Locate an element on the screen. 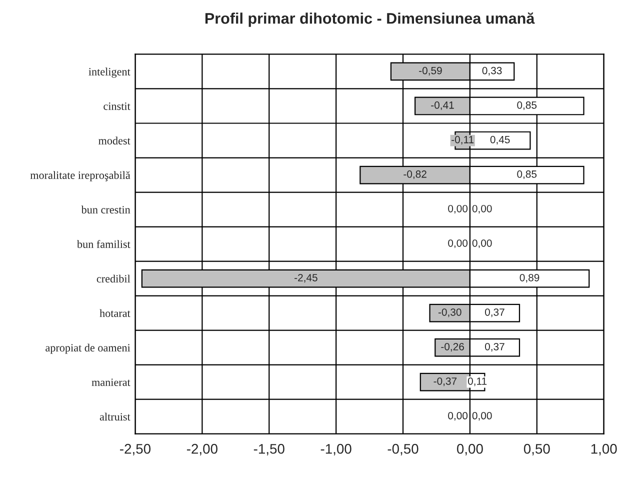 The width and height of the screenshot is (629, 493). data-label: -0,59 is located at coordinates (430, 71).